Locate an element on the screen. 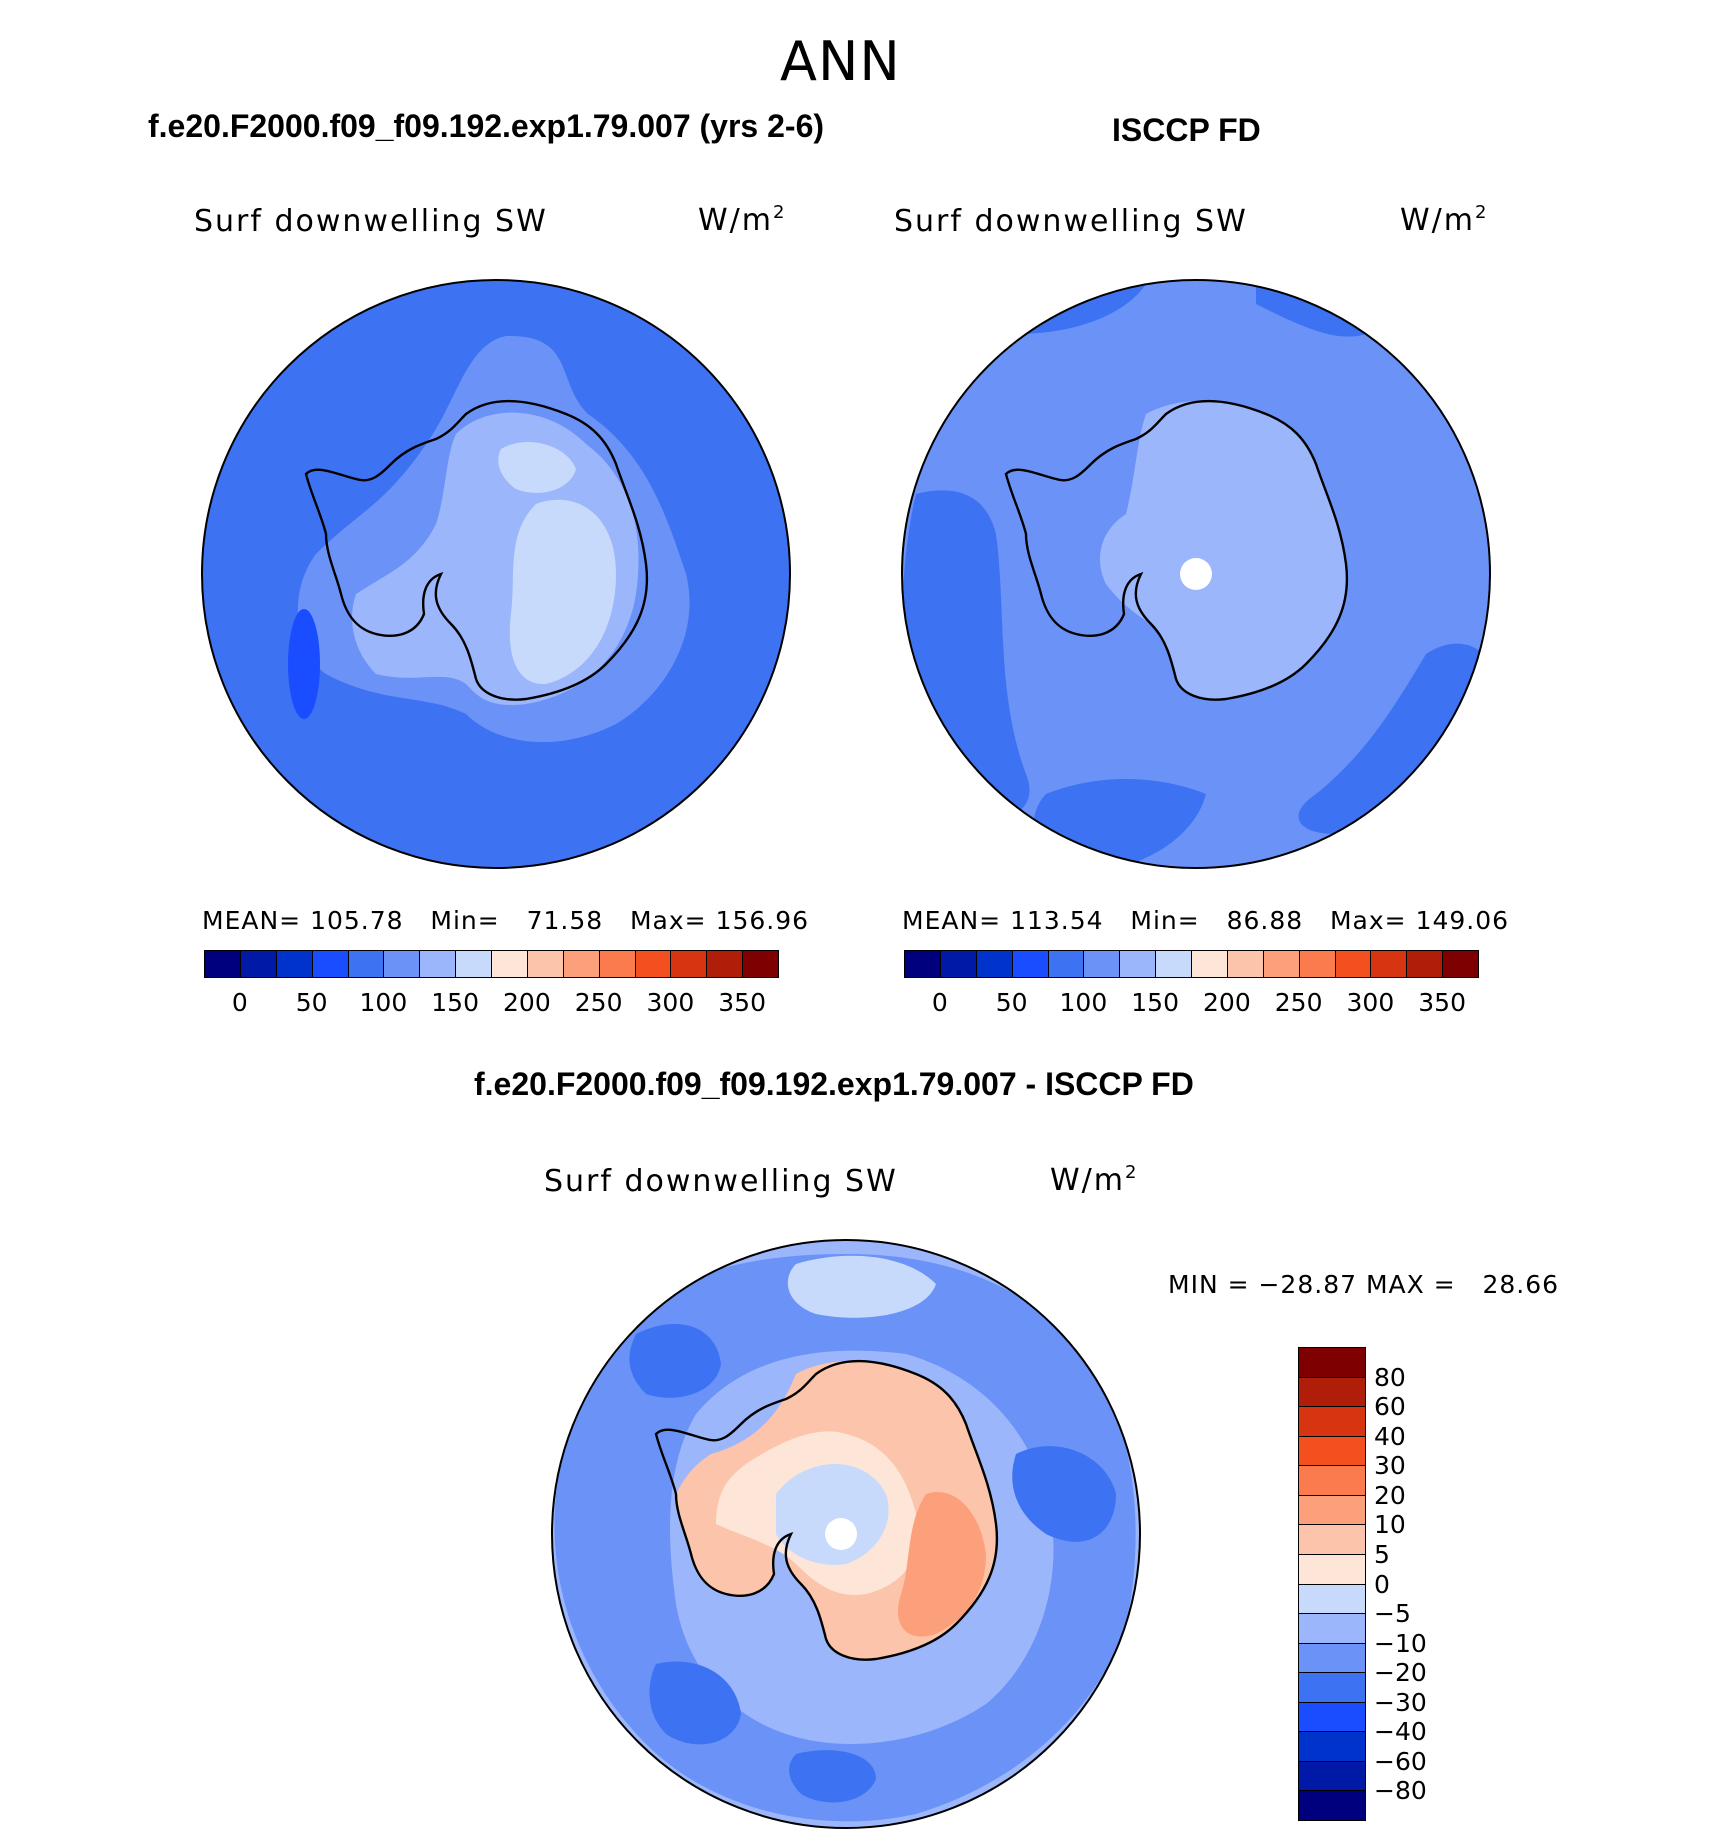  map2-dark-right is located at coordinates (1394, 738).